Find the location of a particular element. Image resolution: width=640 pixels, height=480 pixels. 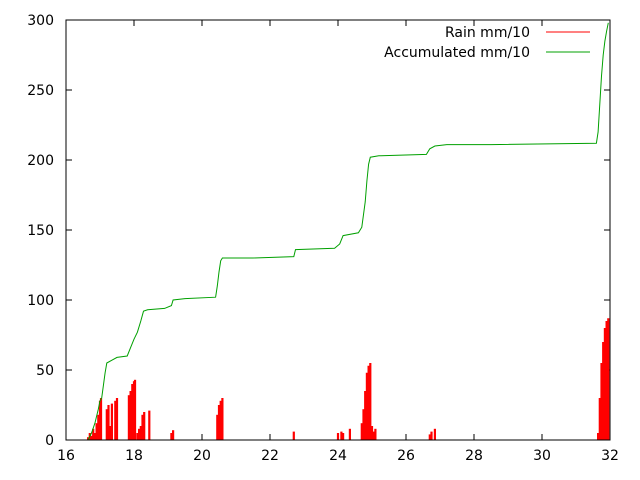

legend-label-rain: Rain mm/10 is located at coordinates (487, 33).